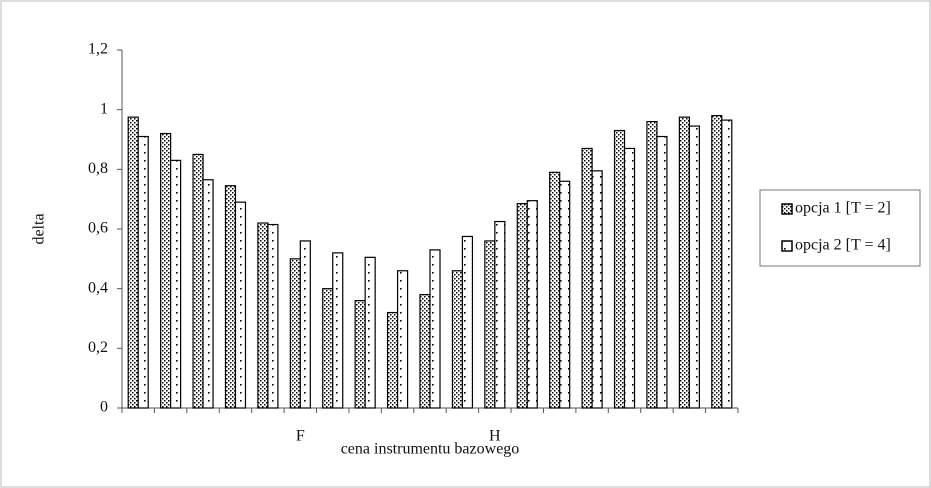  Describe the element at coordinates (843, 208) in the screenshot. I see `legend-label: opcja 1 [T = 2]` at that location.